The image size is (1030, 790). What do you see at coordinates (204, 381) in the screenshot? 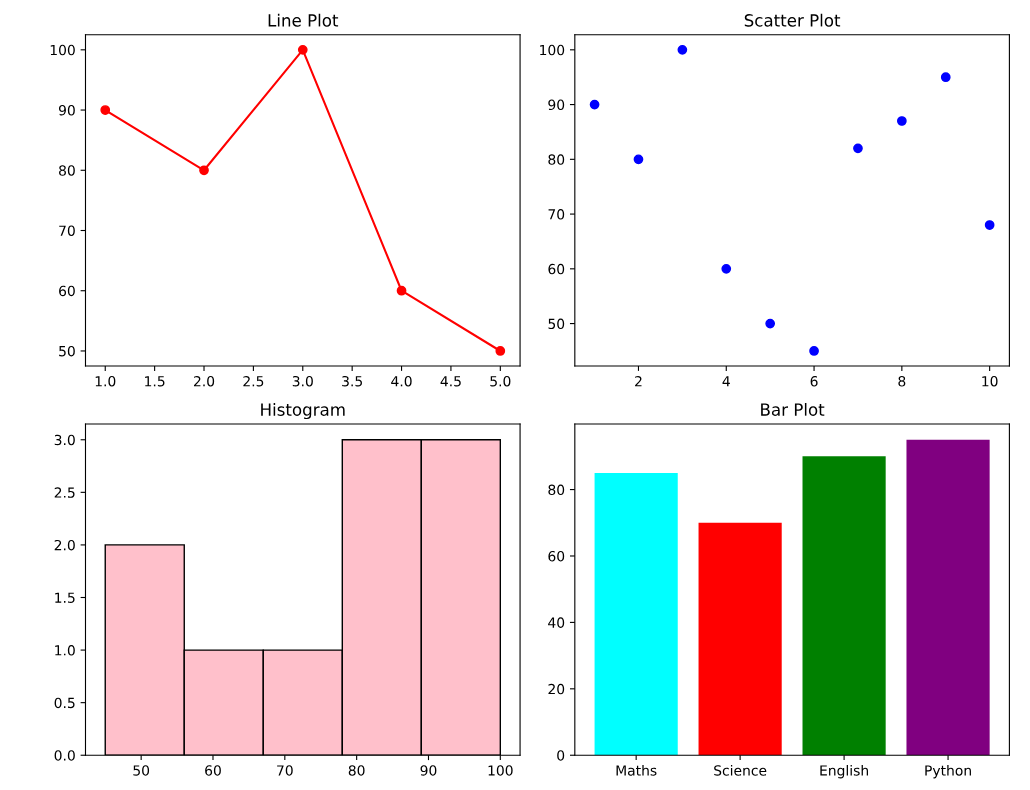
I see `x-tick-label: 2.0` at bounding box center [204, 381].